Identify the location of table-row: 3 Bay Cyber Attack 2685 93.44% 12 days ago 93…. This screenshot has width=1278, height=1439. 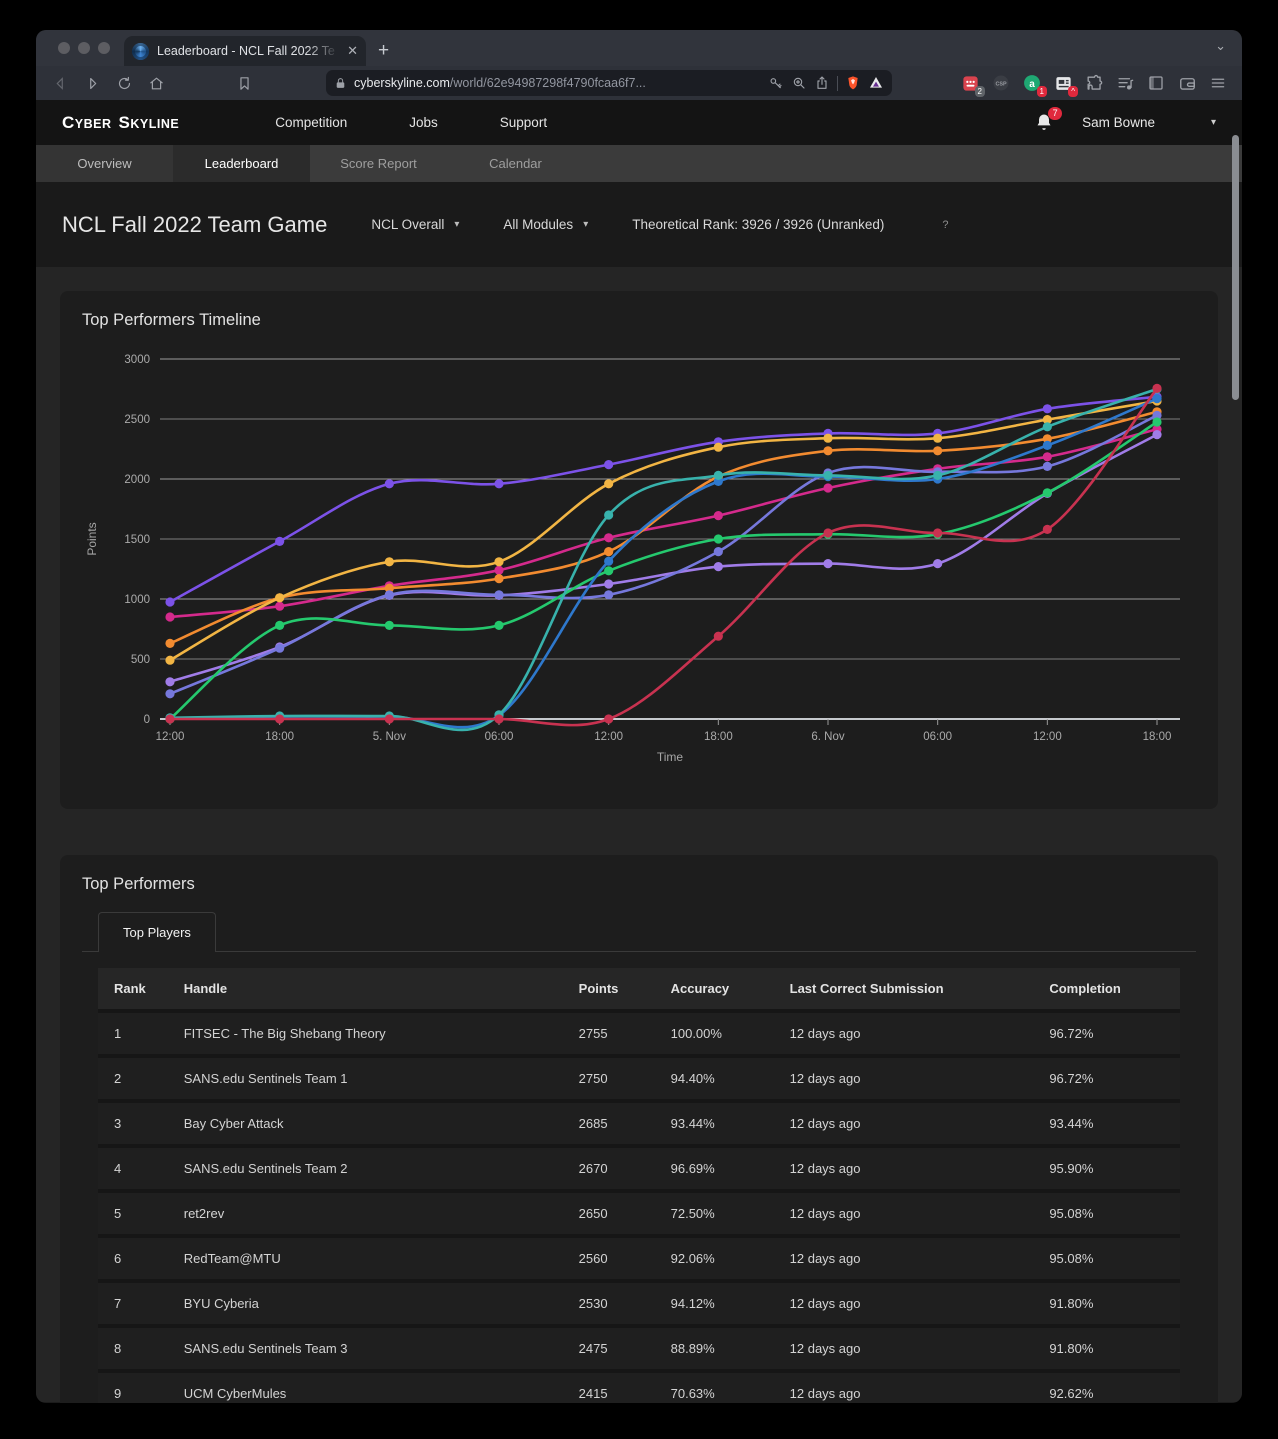
(639, 1124).